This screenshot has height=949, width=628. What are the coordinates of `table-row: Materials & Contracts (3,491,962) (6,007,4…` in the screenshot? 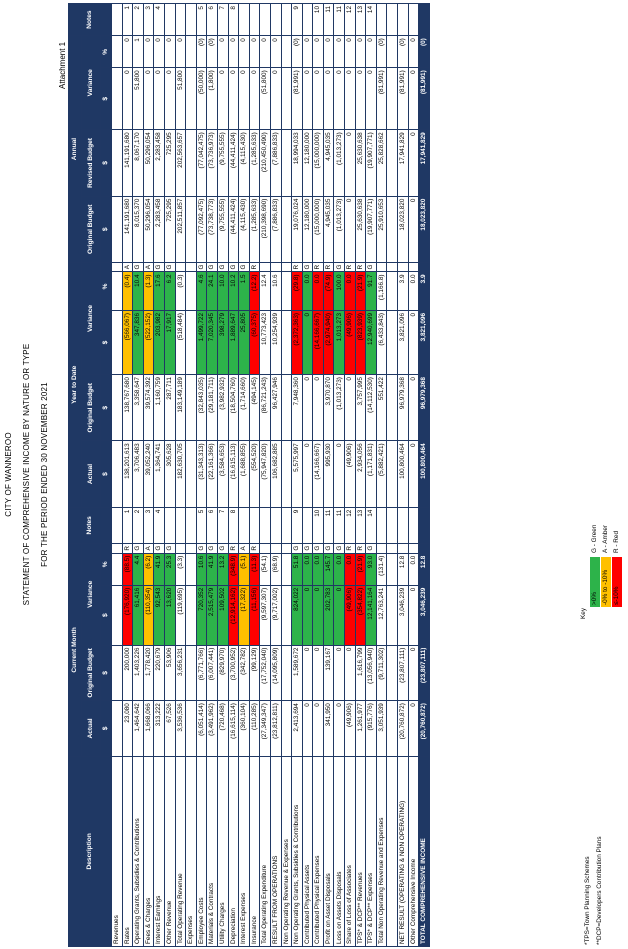 It's located at (212, 475).